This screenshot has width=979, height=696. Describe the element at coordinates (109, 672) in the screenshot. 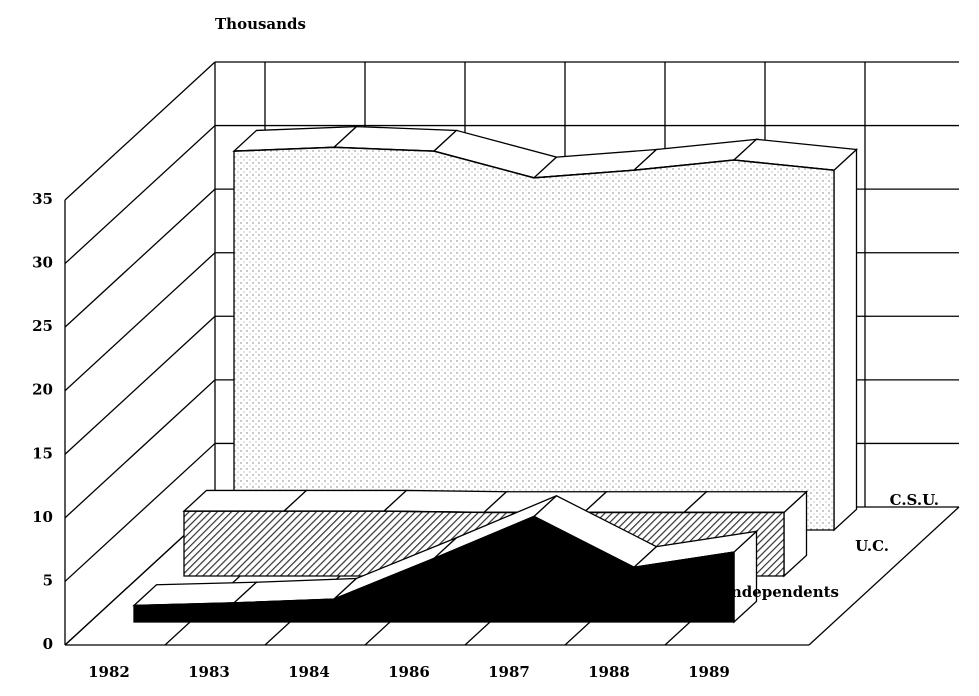

I see `x-tick-label: 1982` at that location.